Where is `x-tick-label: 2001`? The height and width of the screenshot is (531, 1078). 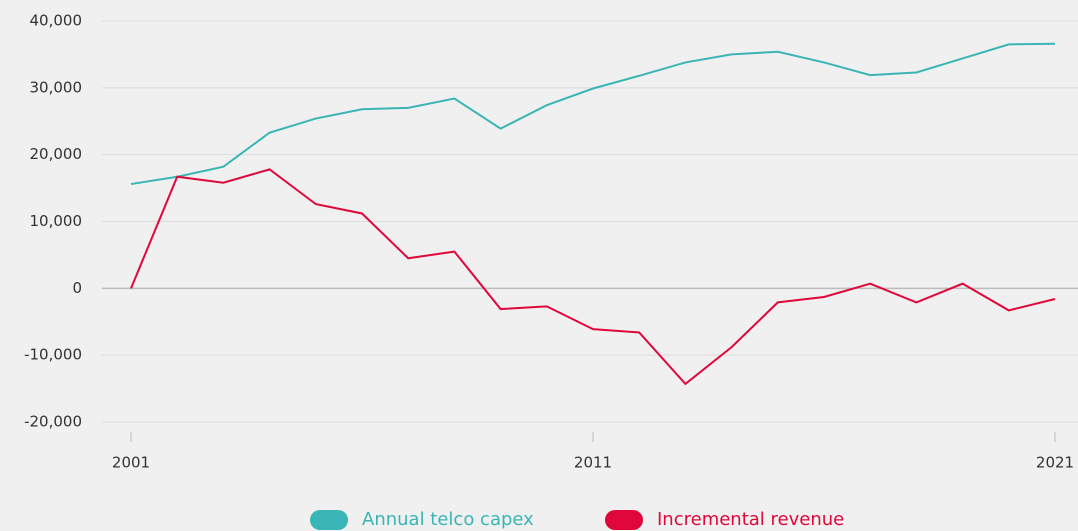 x-tick-label: 2001 is located at coordinates (131, 463).